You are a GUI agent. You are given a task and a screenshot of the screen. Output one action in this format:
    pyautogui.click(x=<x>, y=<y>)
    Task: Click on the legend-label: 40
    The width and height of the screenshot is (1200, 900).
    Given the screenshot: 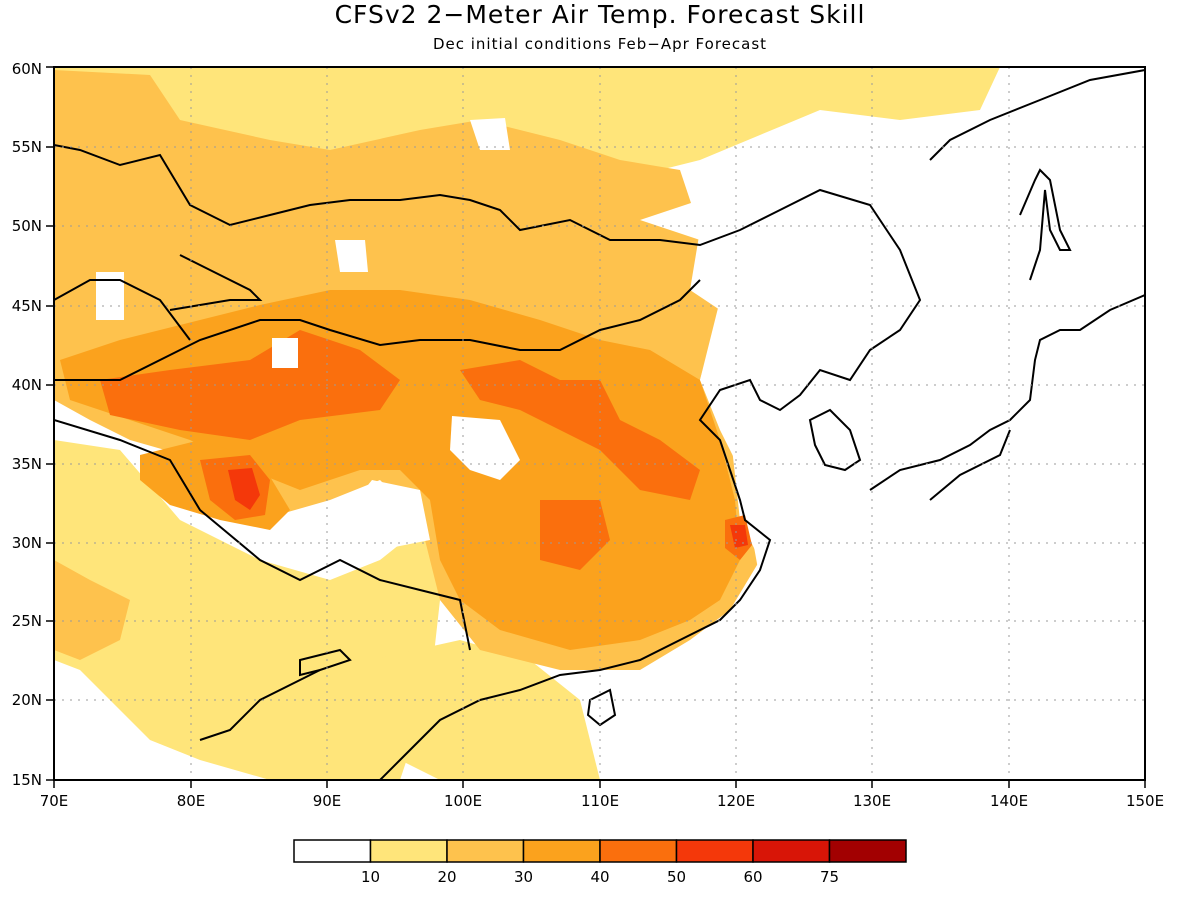 What is the action you would take?
    pyautogui.click(x=599, y=877)
    